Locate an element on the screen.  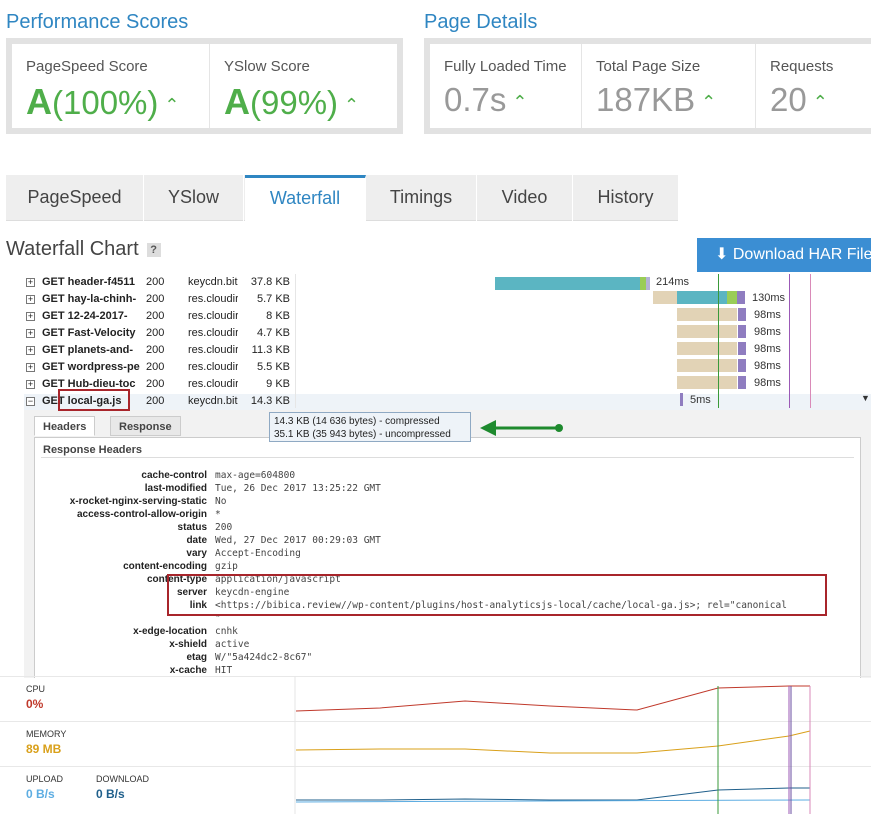
waterfall-row: + GET hay-la-chinh- 200 res.cloudir 5.7 KB is located at coordinates (159, 300).